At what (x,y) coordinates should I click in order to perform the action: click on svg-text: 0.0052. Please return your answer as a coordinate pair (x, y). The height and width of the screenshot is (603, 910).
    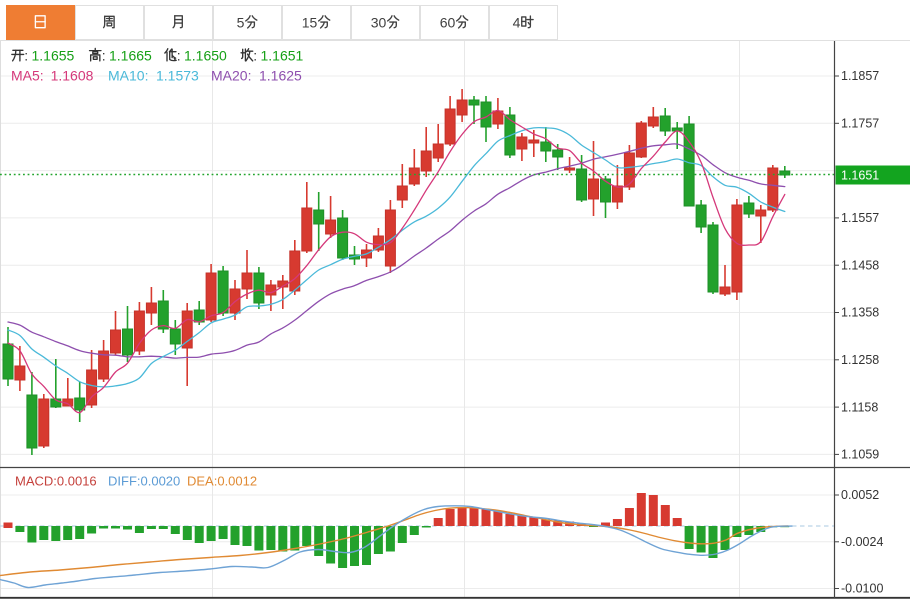
    Looking at the image, I should click on (860, 495).